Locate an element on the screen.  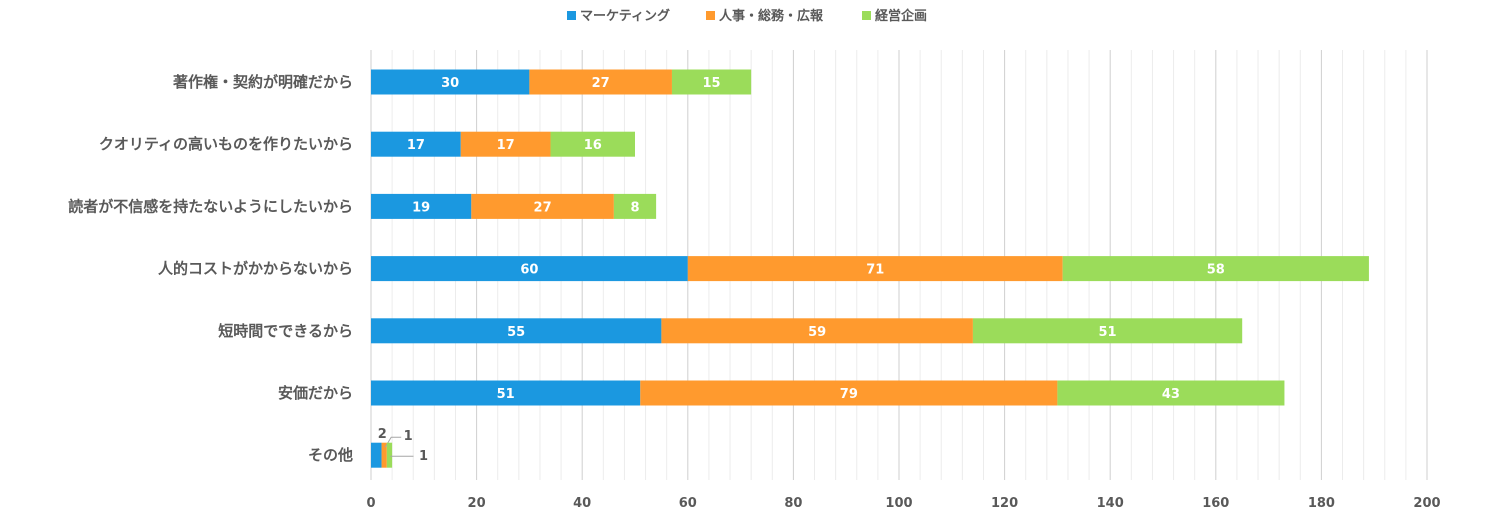
category-label: 人的コストがかからないから is located at coordinates (255, 269).